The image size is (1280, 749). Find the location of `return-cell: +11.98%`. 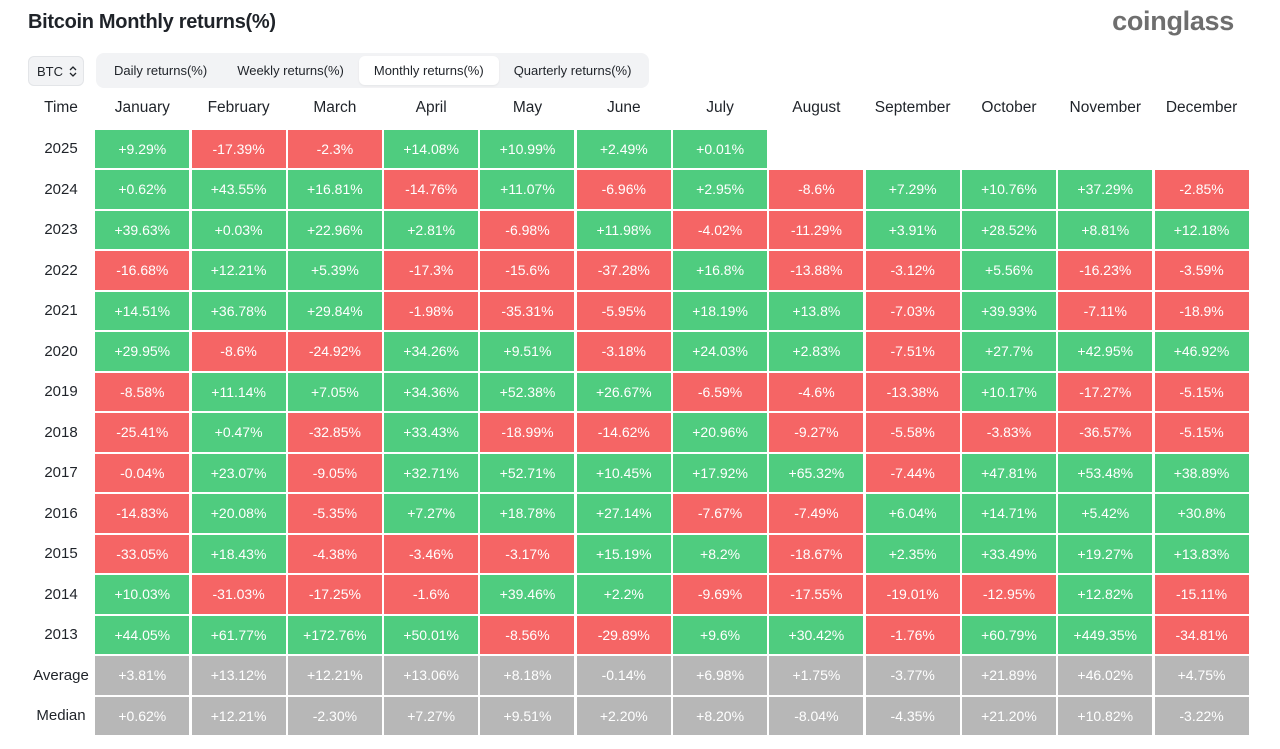

return-cell: +11.98% is located at coordinates (623, 229).